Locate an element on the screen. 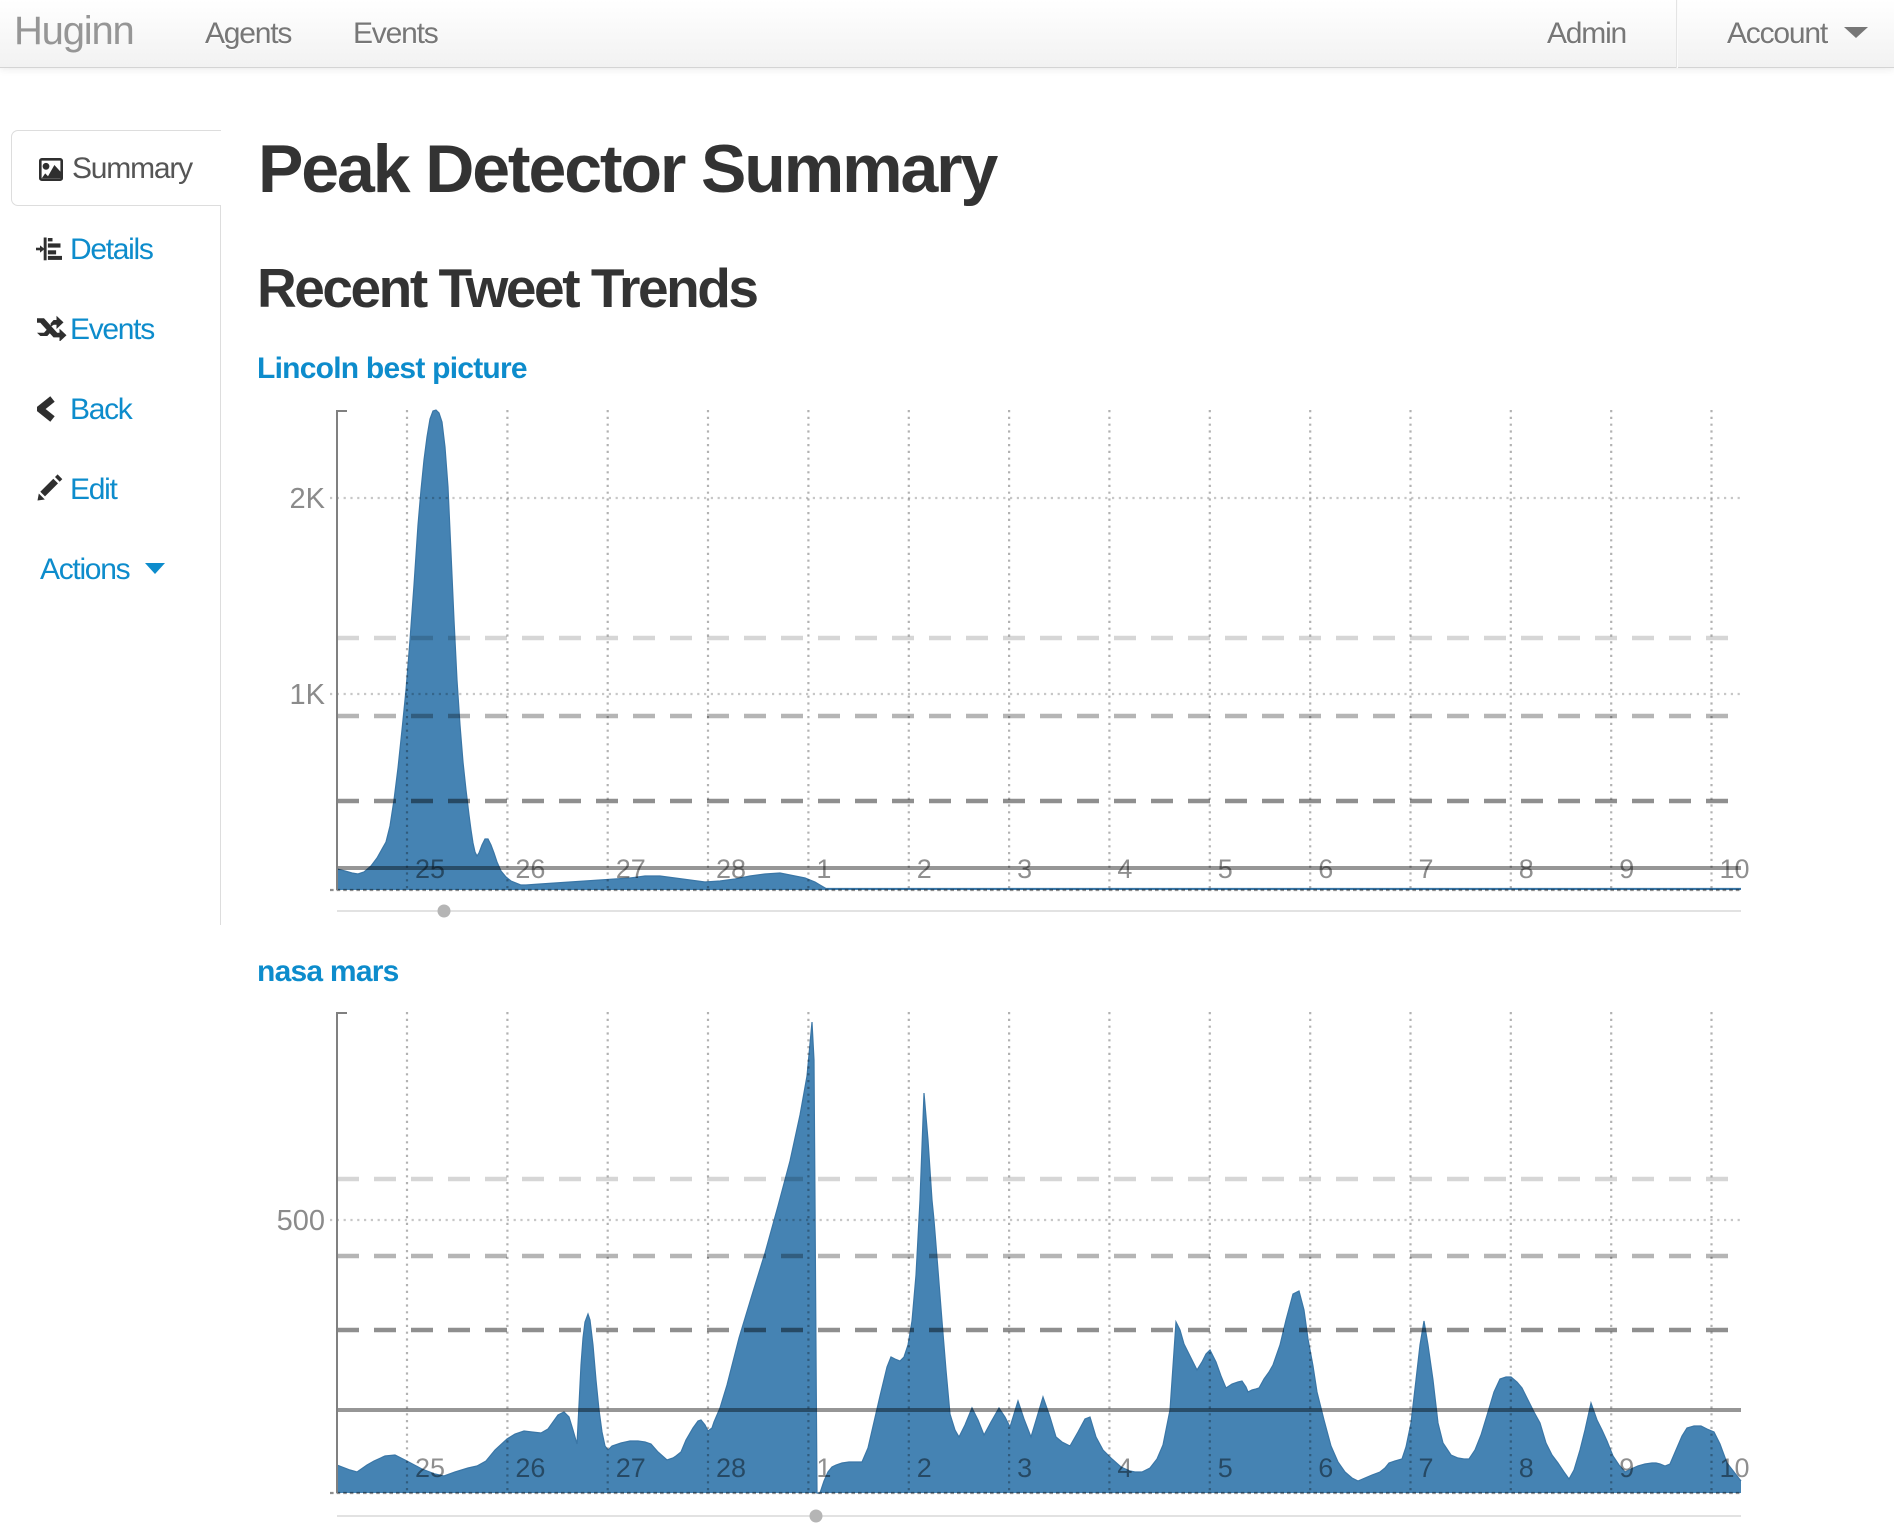 This screenshot has height=1540, width=1894. svg-text: 1K is located at coordinates (308, 695).